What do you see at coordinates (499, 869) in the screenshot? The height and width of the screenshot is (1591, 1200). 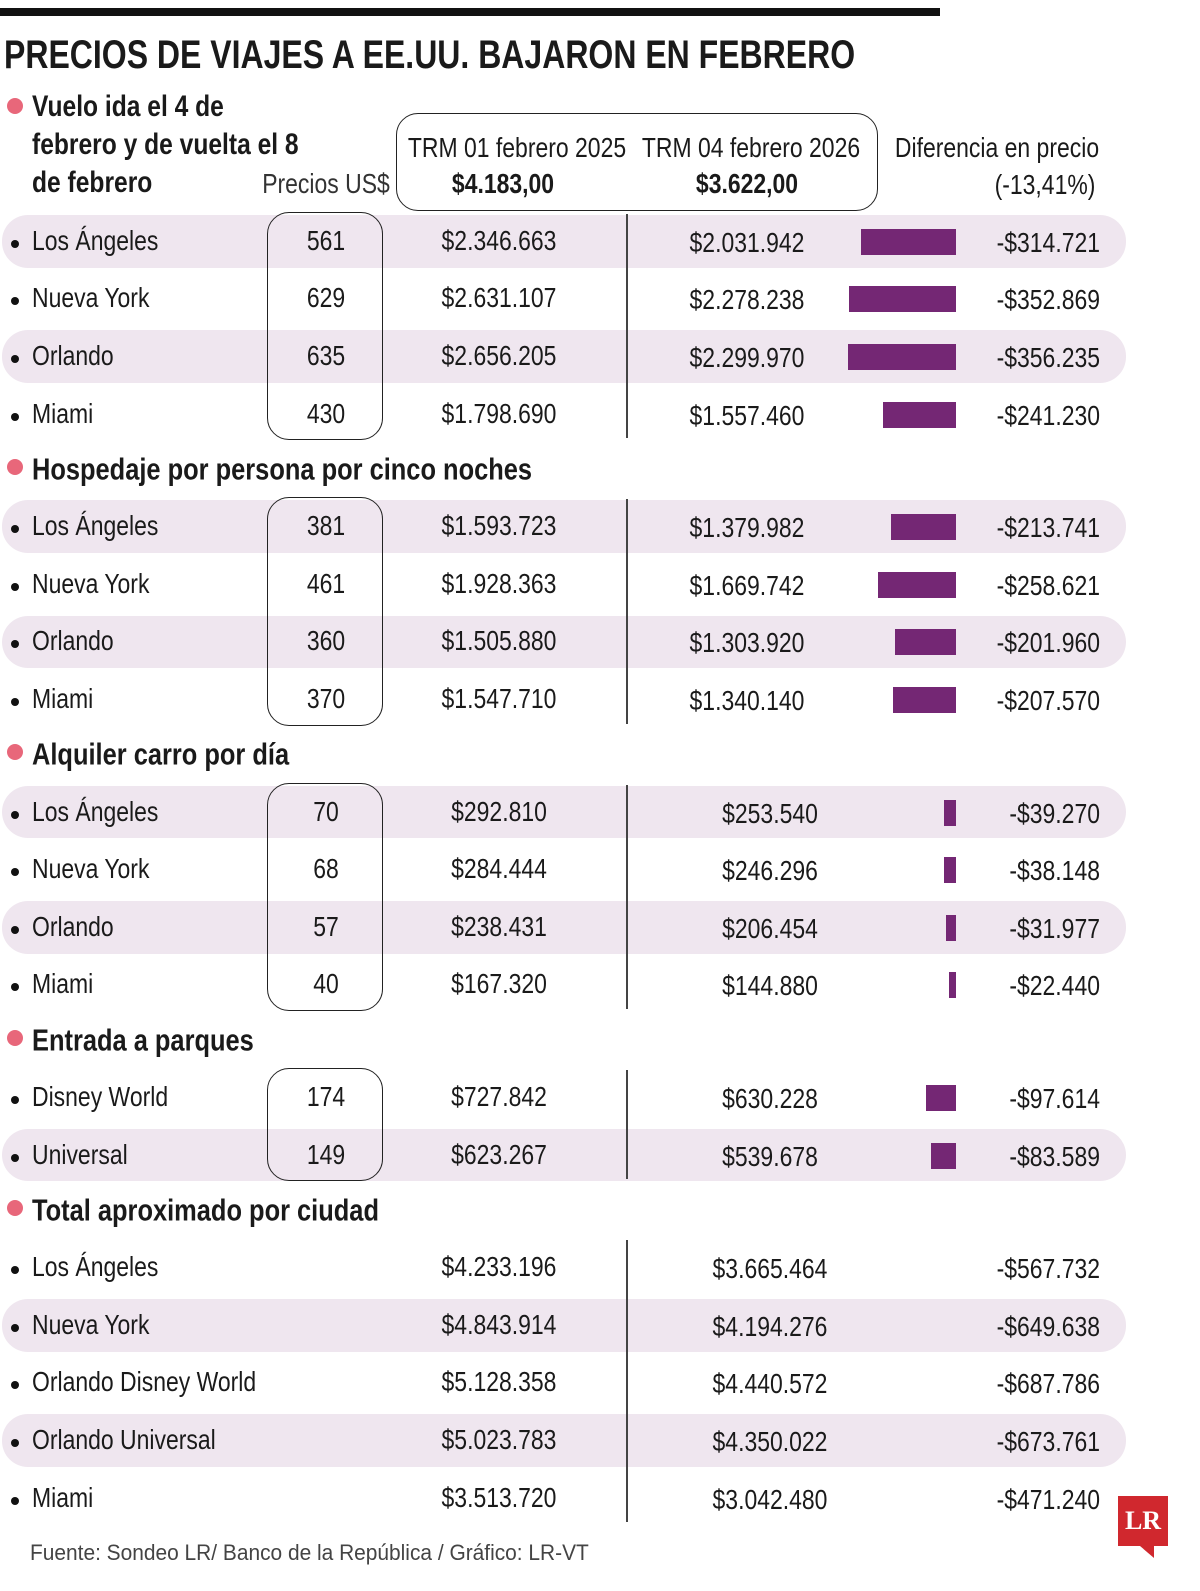 I see `price-2025: $284.444` at bounding box center [499, 869].